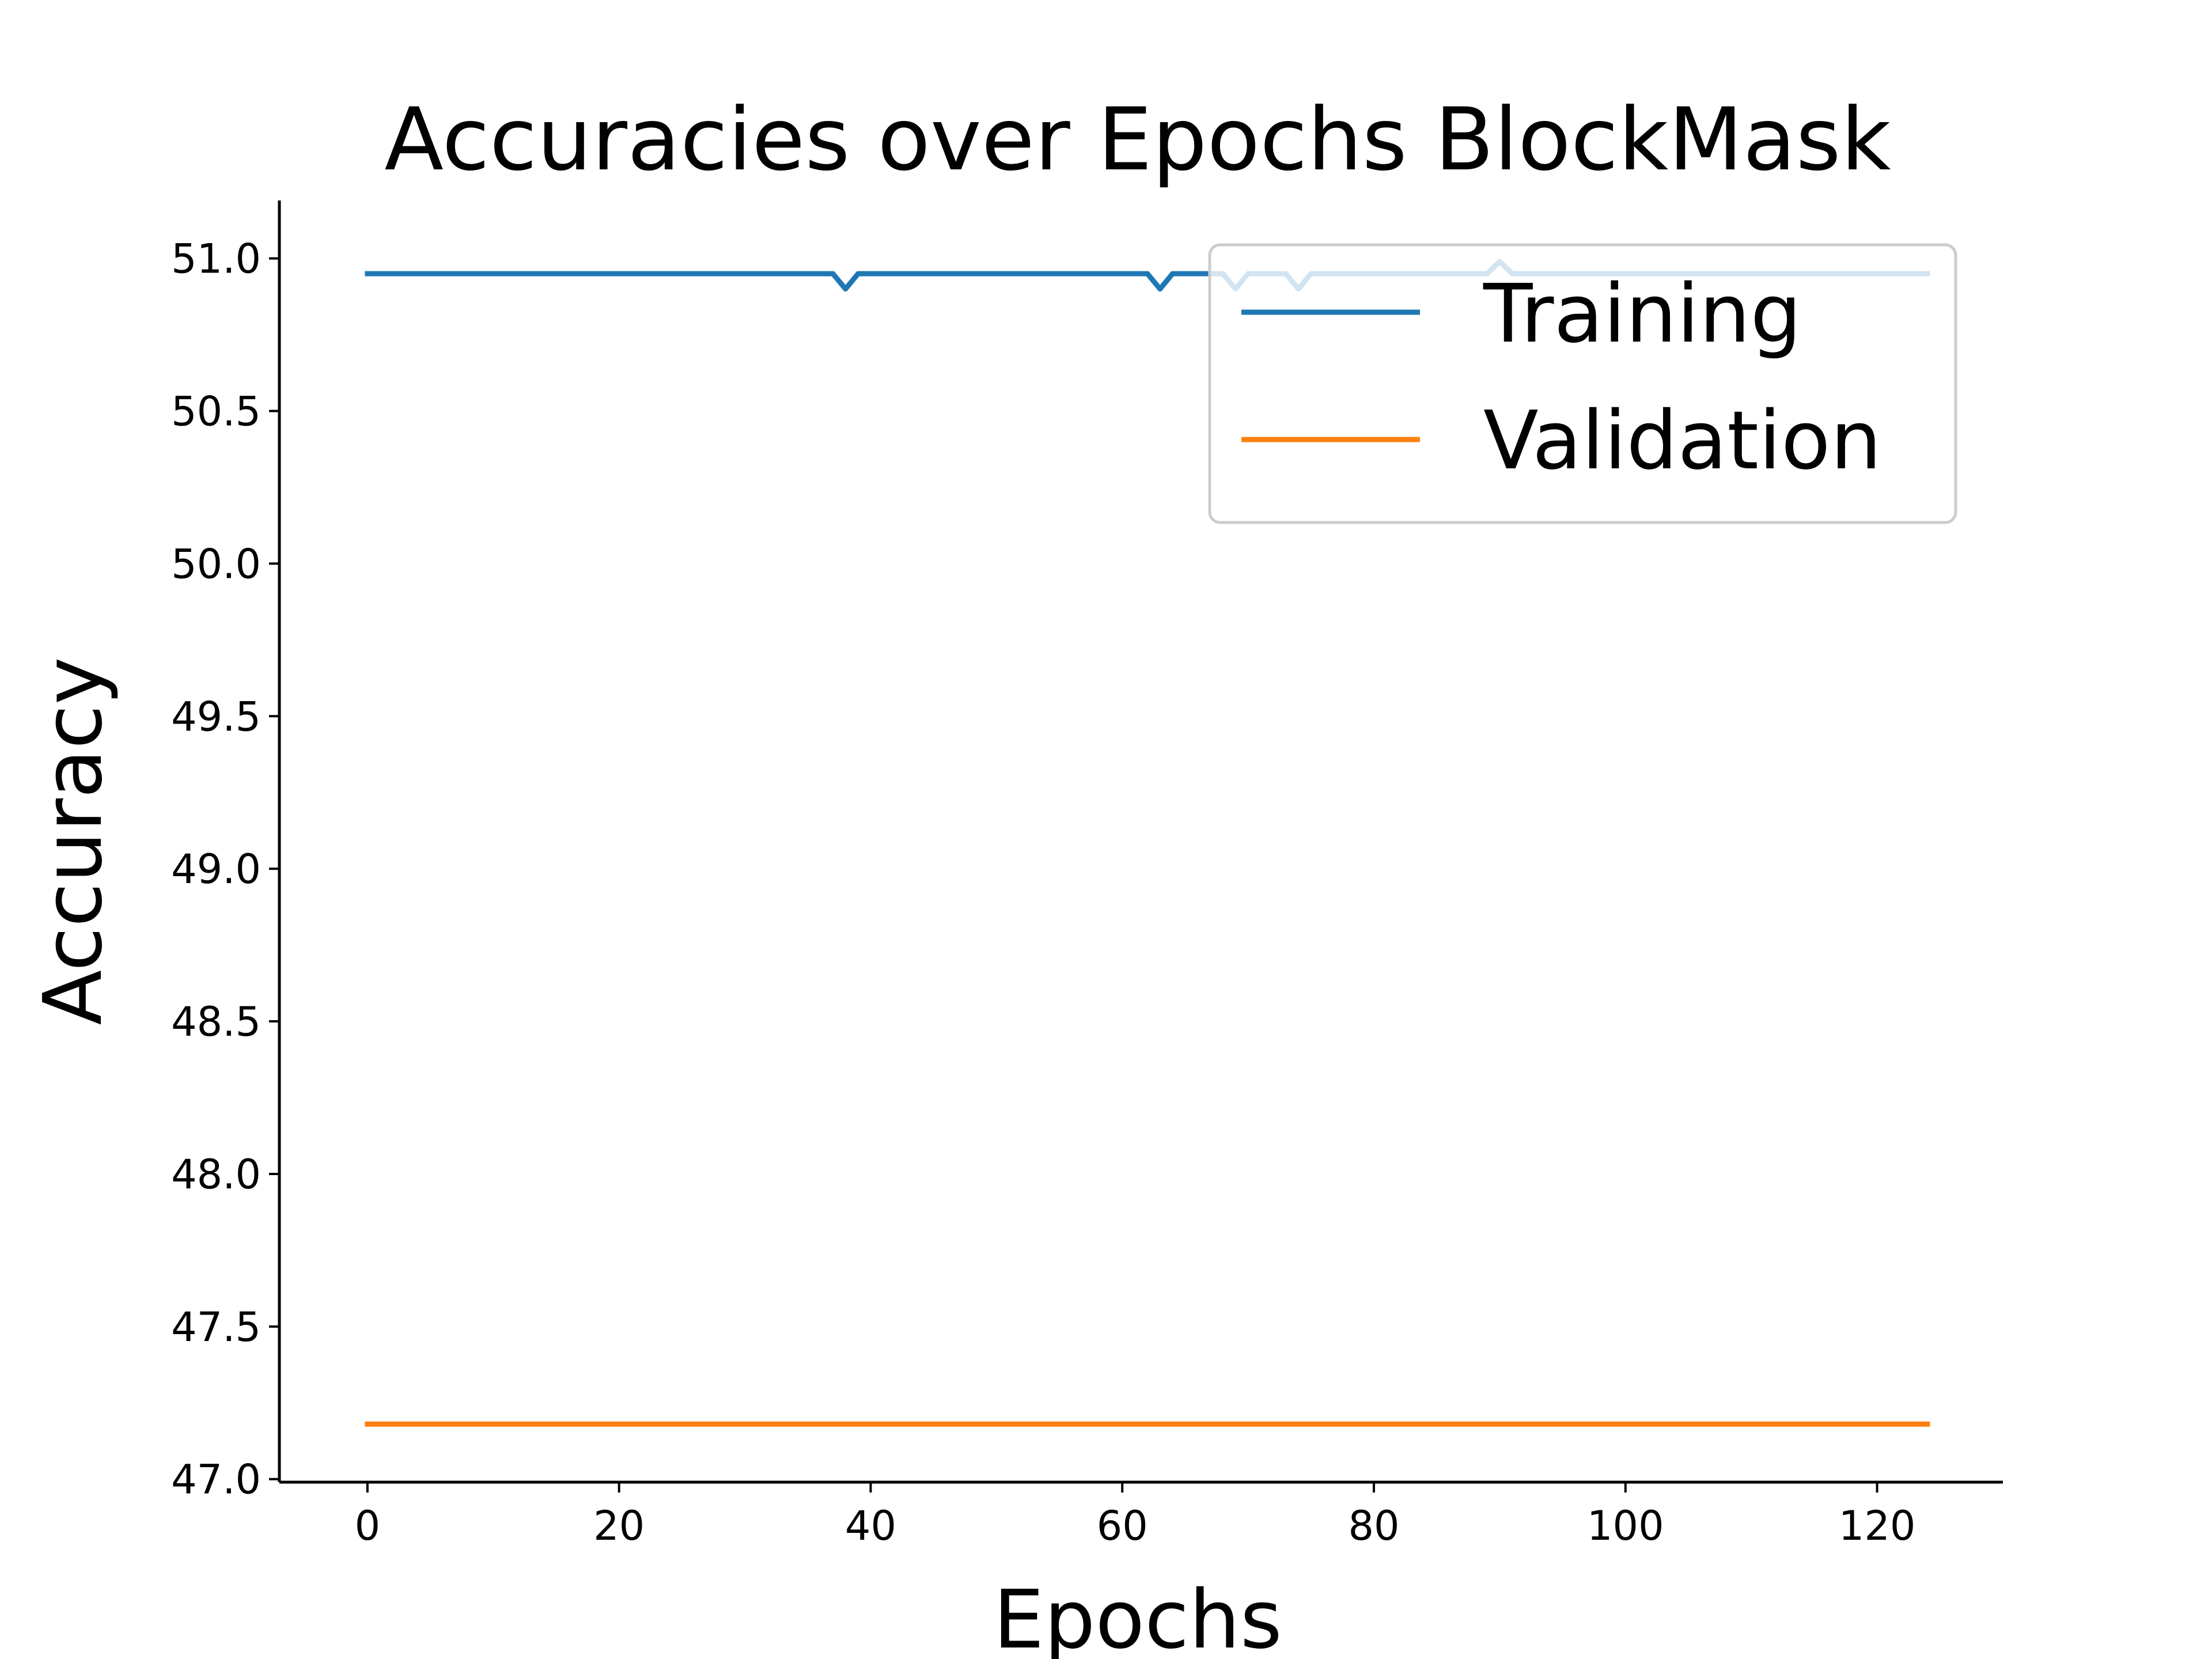 The width and height of the screenshot is (2212, 1659). Describe the element at coordinates (1642, 314) in the screenshot. I see `legend-label-training: Training` at that location.